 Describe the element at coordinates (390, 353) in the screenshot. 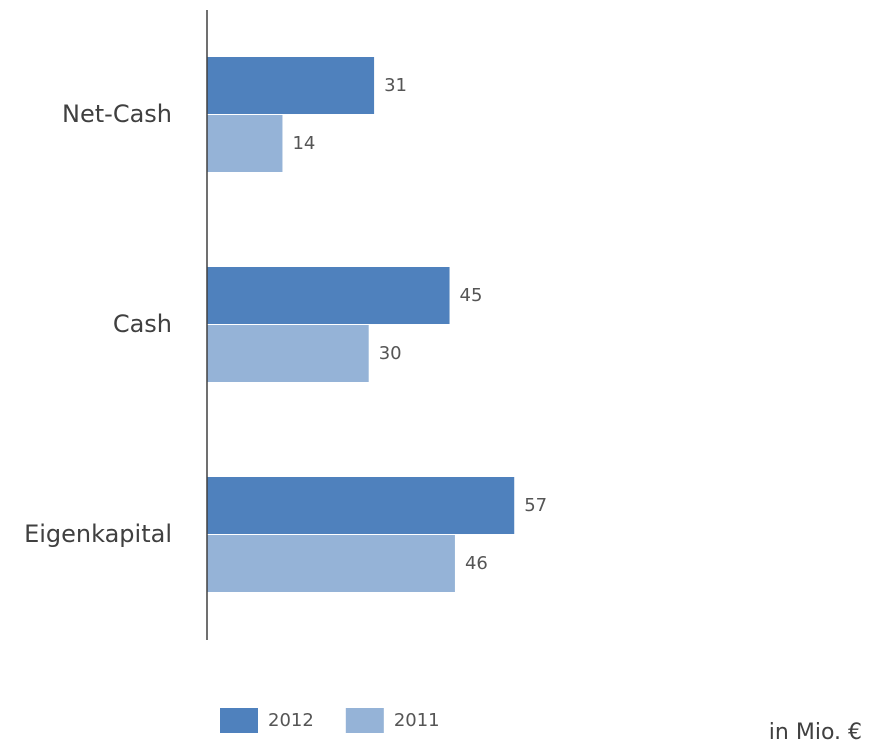

I see `value-label: 30` at that location.